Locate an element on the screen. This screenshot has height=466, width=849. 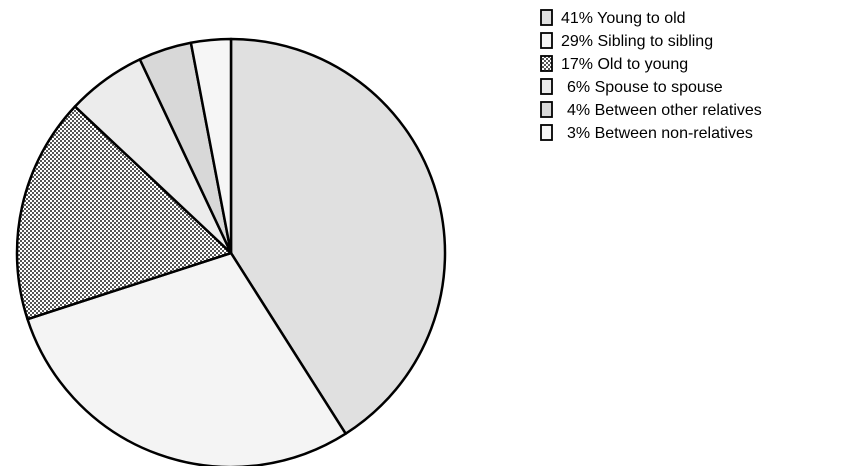
legend-item: 4% Between other relatives is located at coordinates (651, 110).